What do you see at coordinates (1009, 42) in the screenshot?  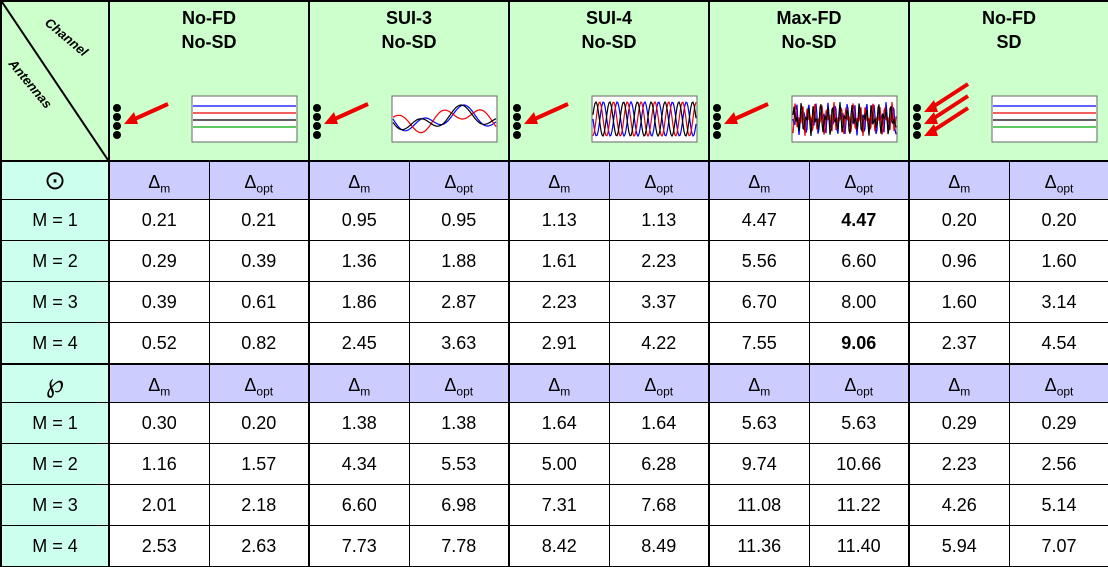 I see `header-line-2: SD` at bounding box center [1009, 42].